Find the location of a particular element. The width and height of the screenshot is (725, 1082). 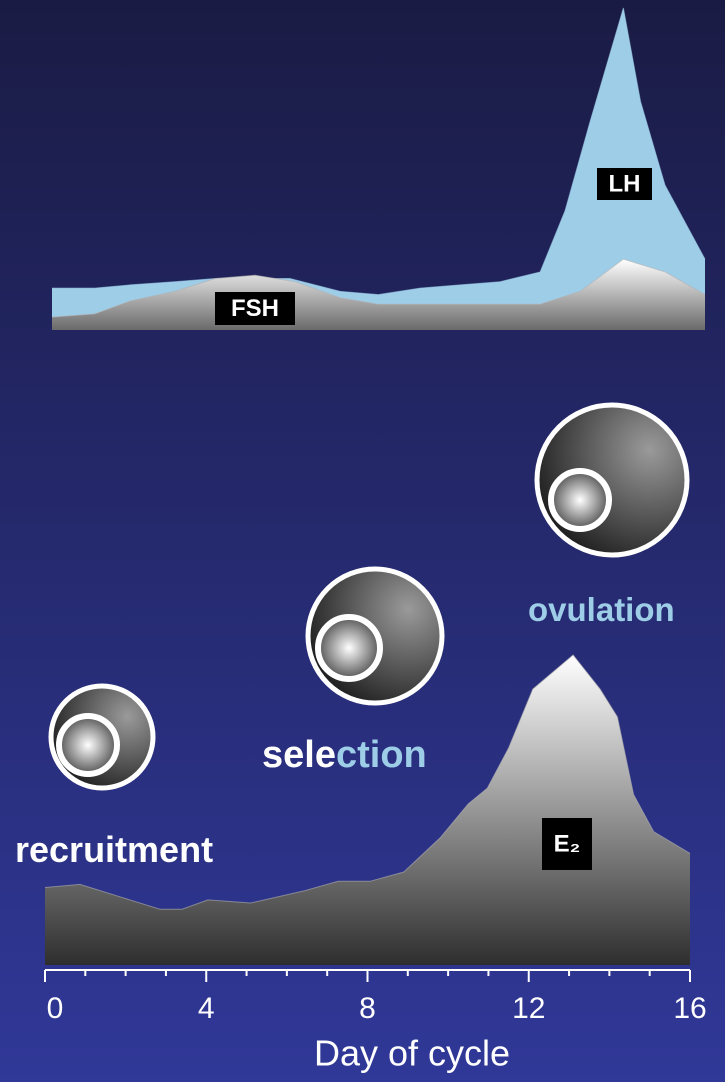

annotation: ovulation is located at coordinates (601, 609).